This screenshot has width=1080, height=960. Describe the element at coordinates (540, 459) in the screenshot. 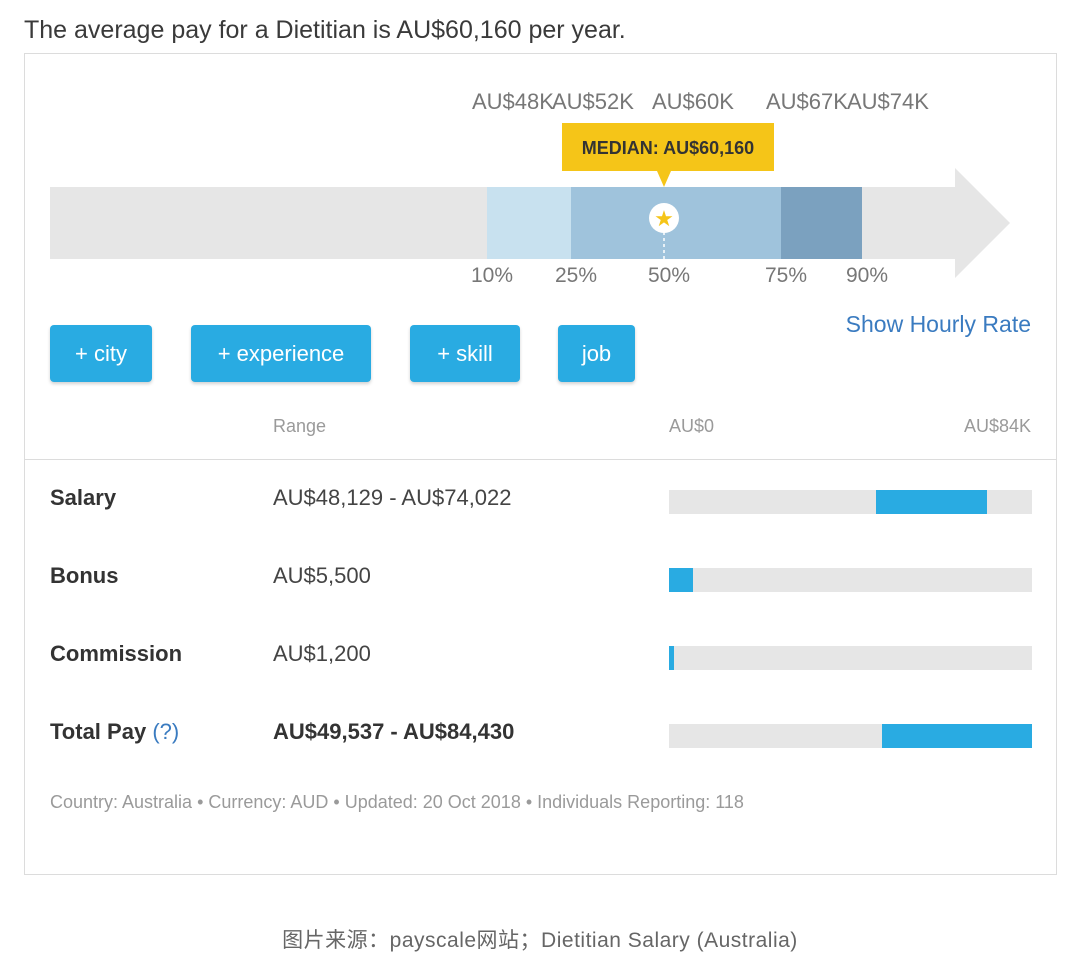

I see `table-divider` at that location.